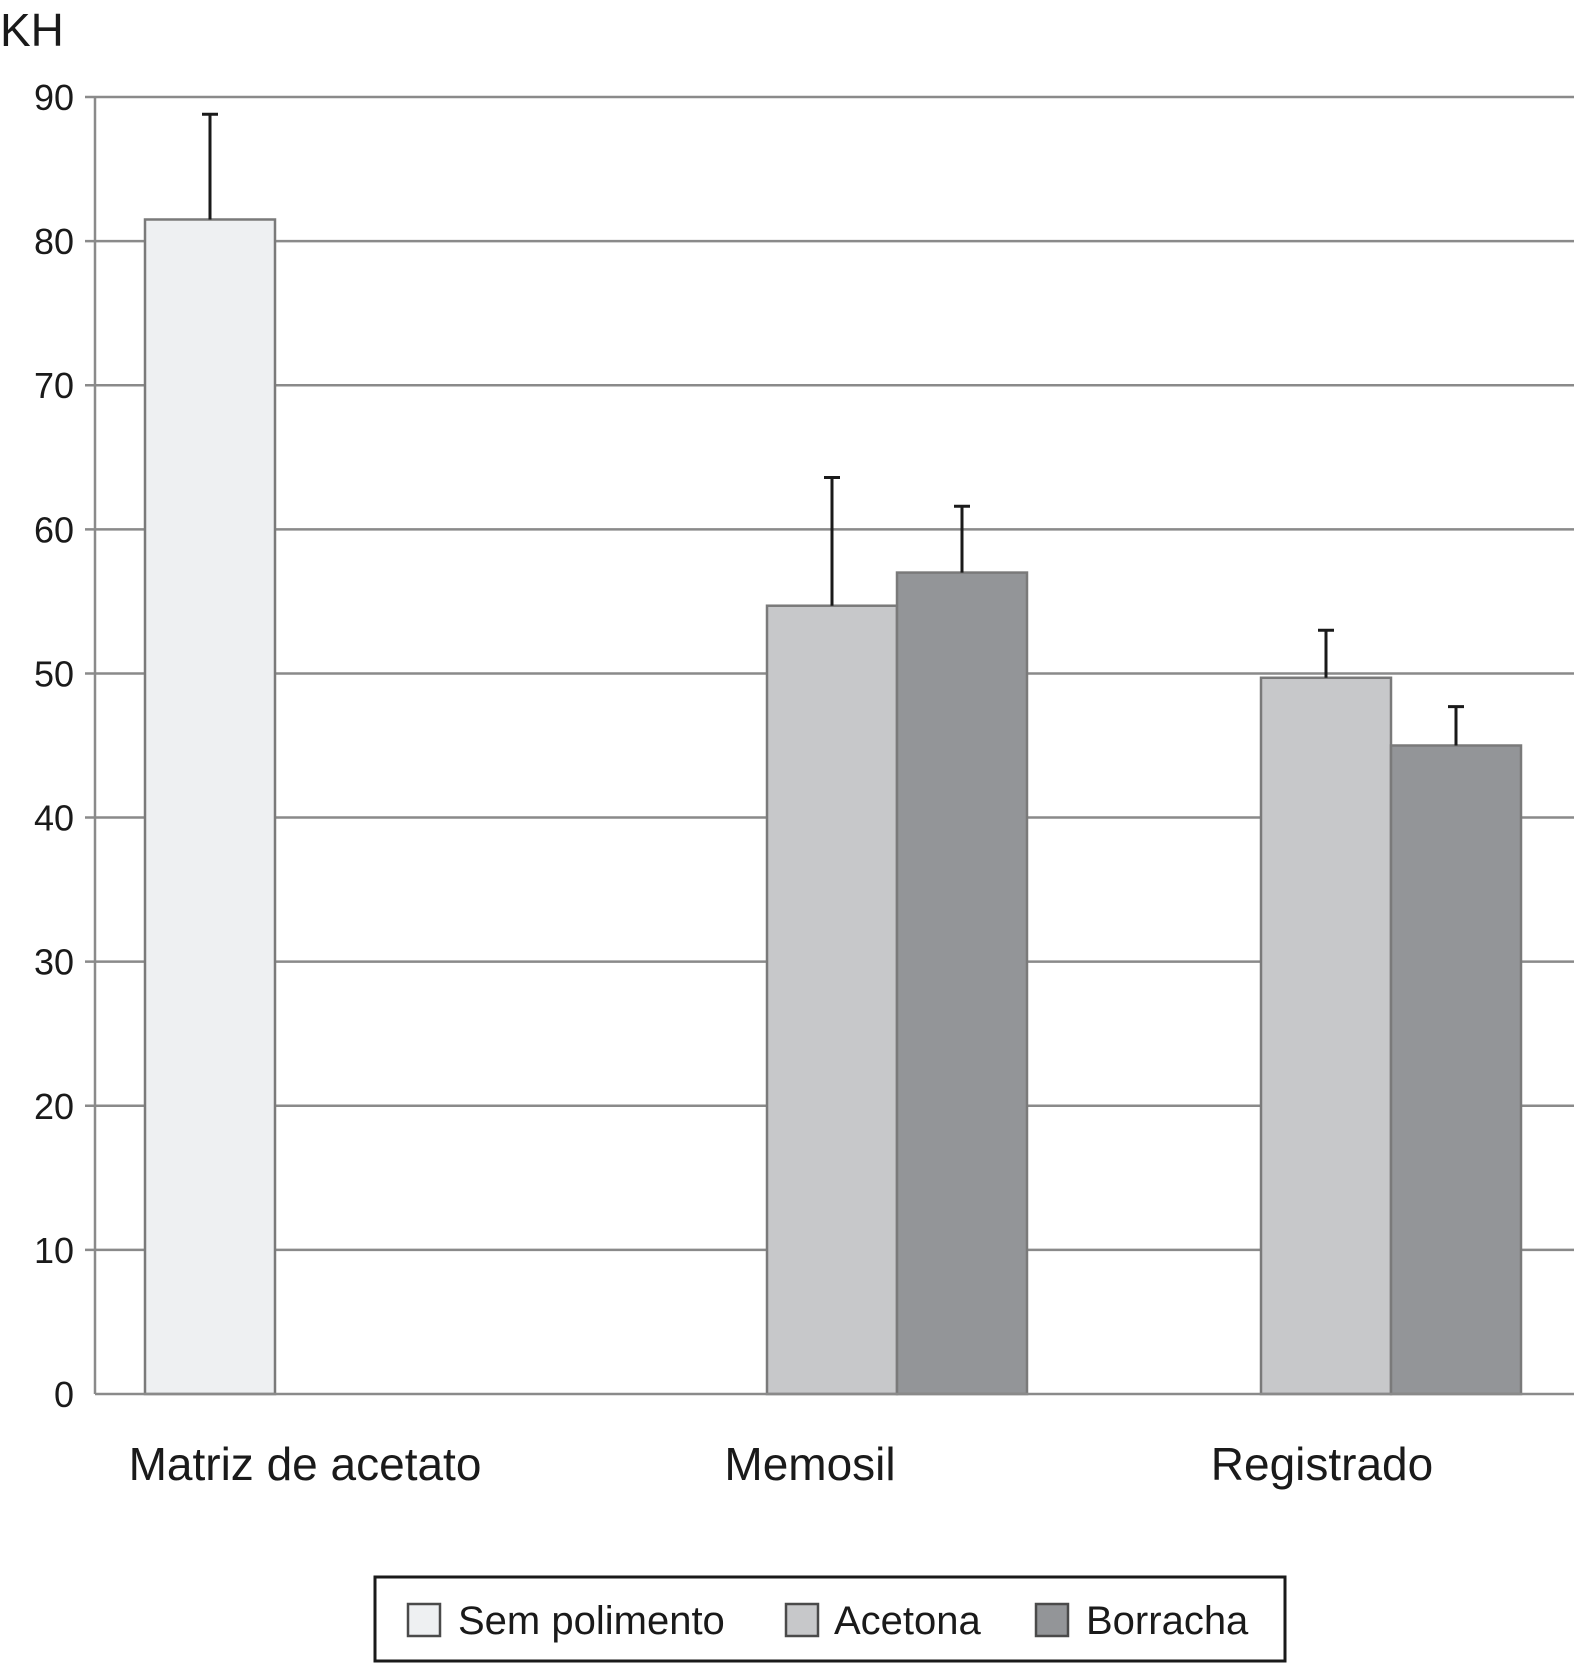 This screenshot has height=1664, width=1574. I want to click on bar-memosil-borracha, so click(962, 983).